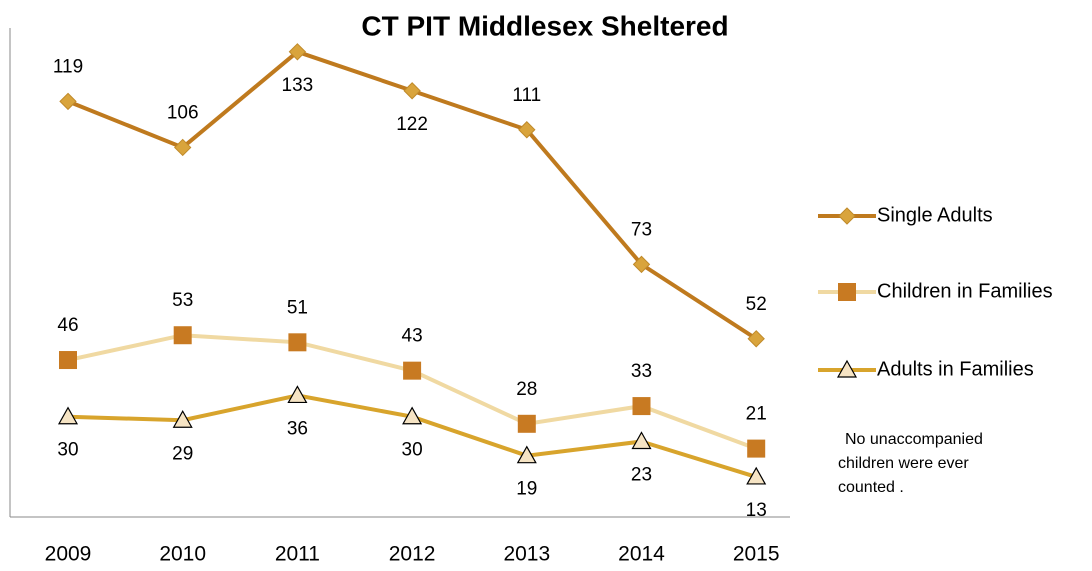 The height and width of the screenshot is (571, 1092). Describe the element at coordinates (756, 414) in the screenshot. I see `data-label: 21` at that location.